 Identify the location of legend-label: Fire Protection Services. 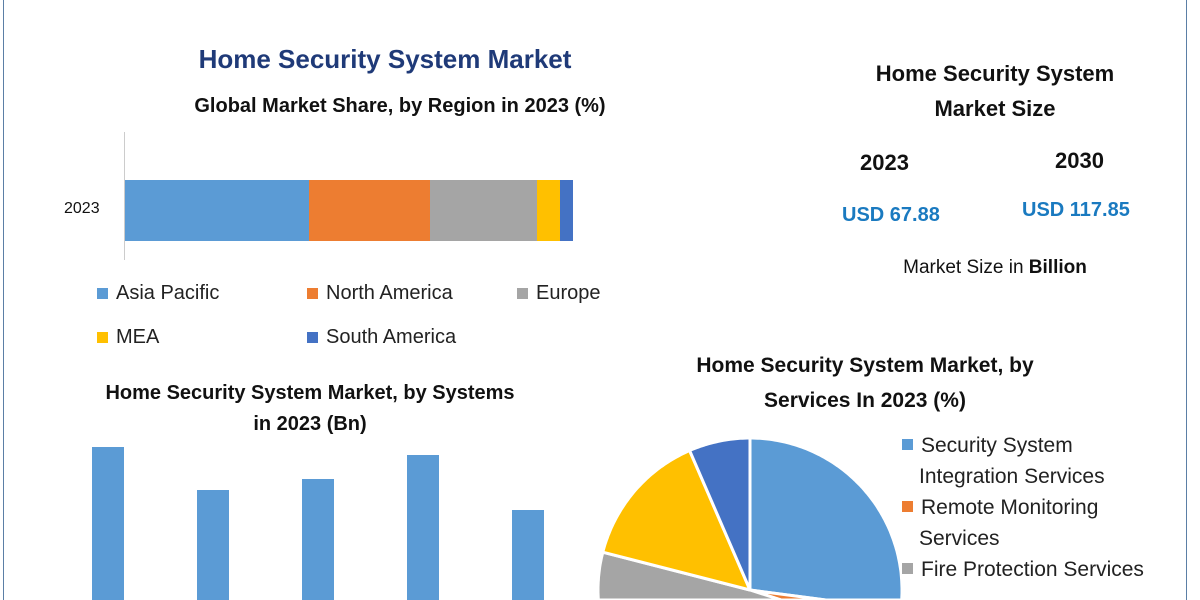
(1032, 569).